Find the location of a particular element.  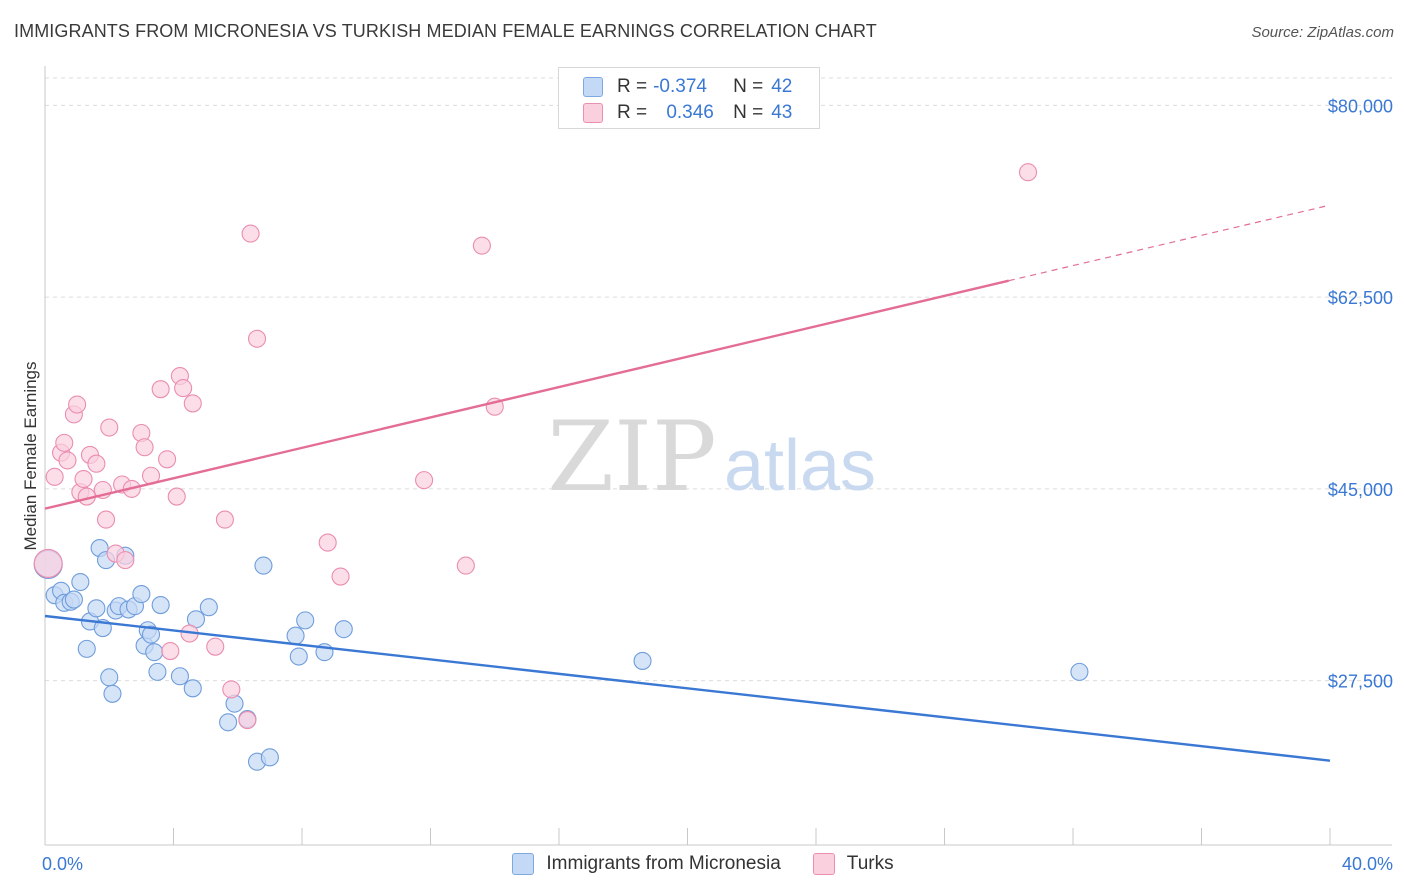

legend-label-micronesia: Immigrants from Micronesia is located at coordinates (663, 863).